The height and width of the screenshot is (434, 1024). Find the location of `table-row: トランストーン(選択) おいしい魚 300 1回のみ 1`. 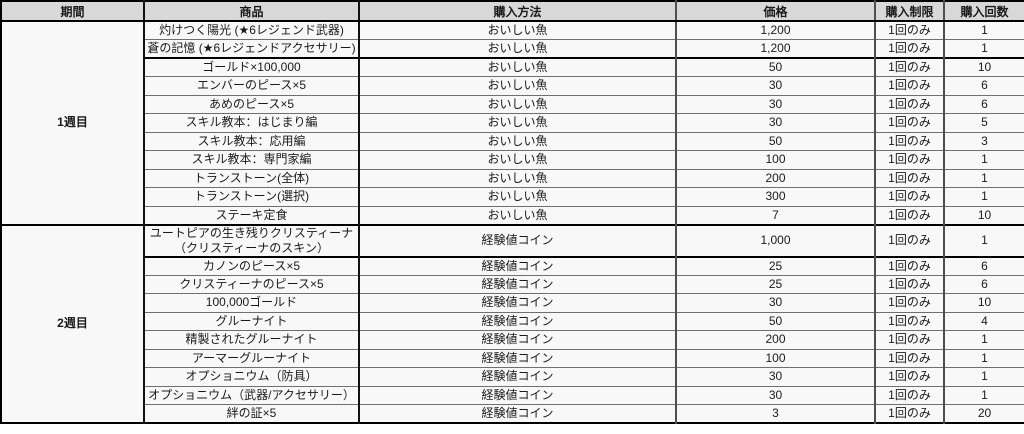

table-row: トランストーン(選択) おいしい魚 300 1回のみ 1 is located at coordinates (512, 196).